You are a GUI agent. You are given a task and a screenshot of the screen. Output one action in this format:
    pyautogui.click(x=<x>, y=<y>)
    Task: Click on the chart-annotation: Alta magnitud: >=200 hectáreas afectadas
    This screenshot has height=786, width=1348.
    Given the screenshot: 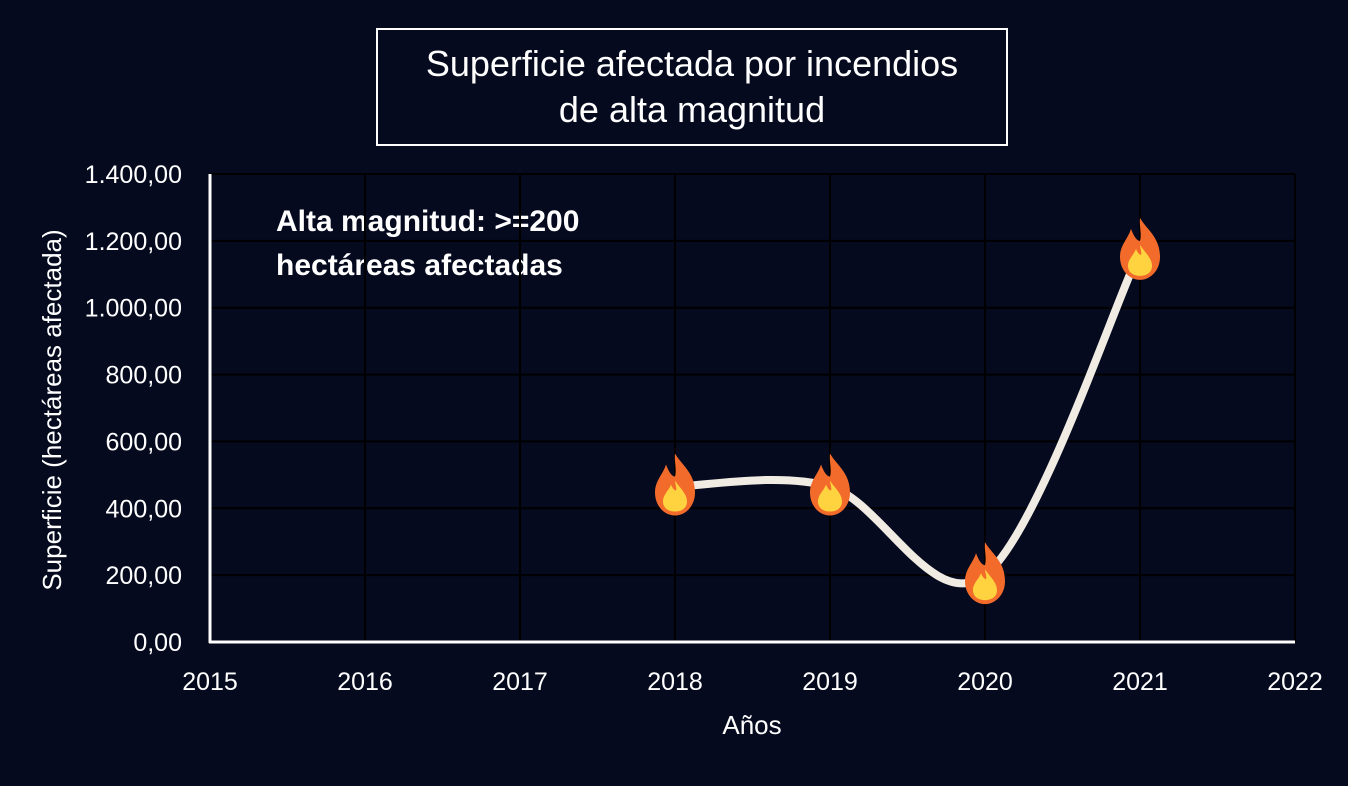 What is the action you would take?
    pyautogui.click(x=466, y=244)
    